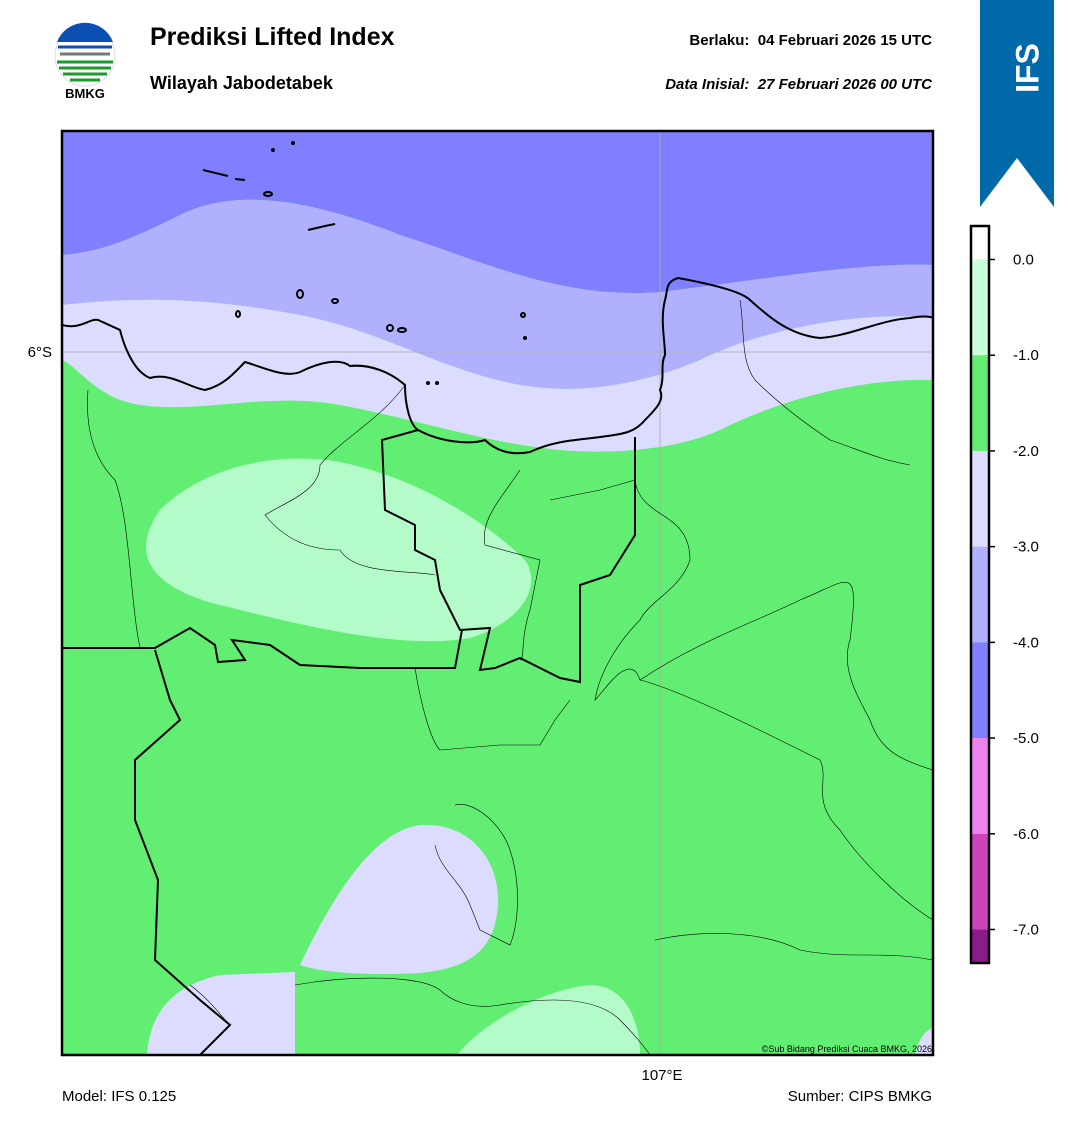 The height and width of the screenshot is (1128, 1068). What do you see at coordinates (1026, 642) in the screenshot?
I see `colorbar-tick-label: -4.0` at bounding box center [1026, 642].